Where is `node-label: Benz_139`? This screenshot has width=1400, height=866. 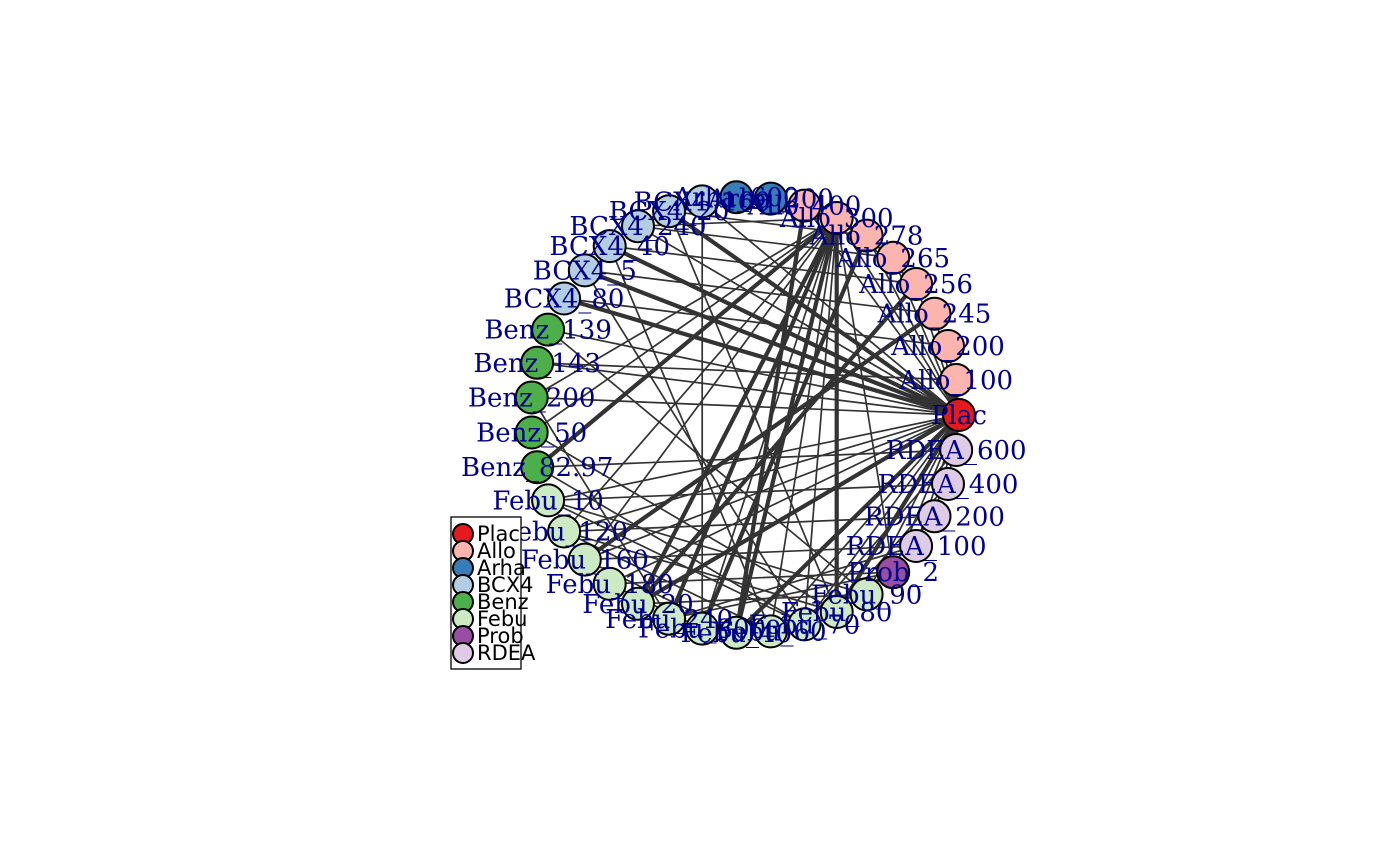 node-label: Benz_139 is located at coordinates (548, 331).